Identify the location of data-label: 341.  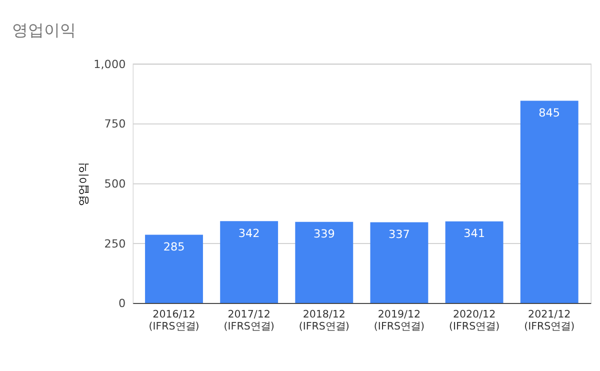
(474, 233).